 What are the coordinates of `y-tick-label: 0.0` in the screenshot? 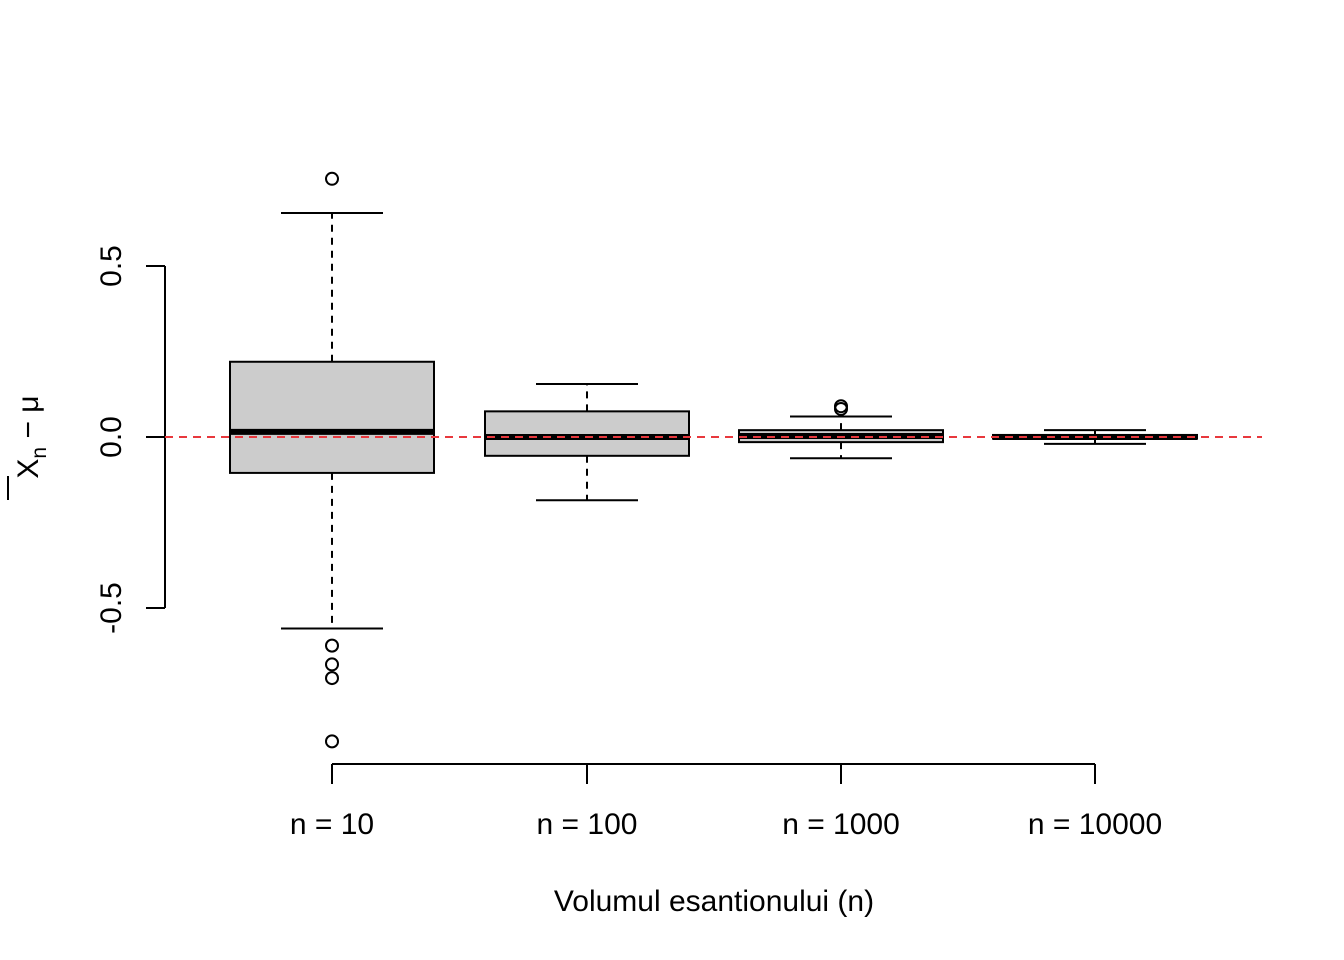 It's located at (111, 437).